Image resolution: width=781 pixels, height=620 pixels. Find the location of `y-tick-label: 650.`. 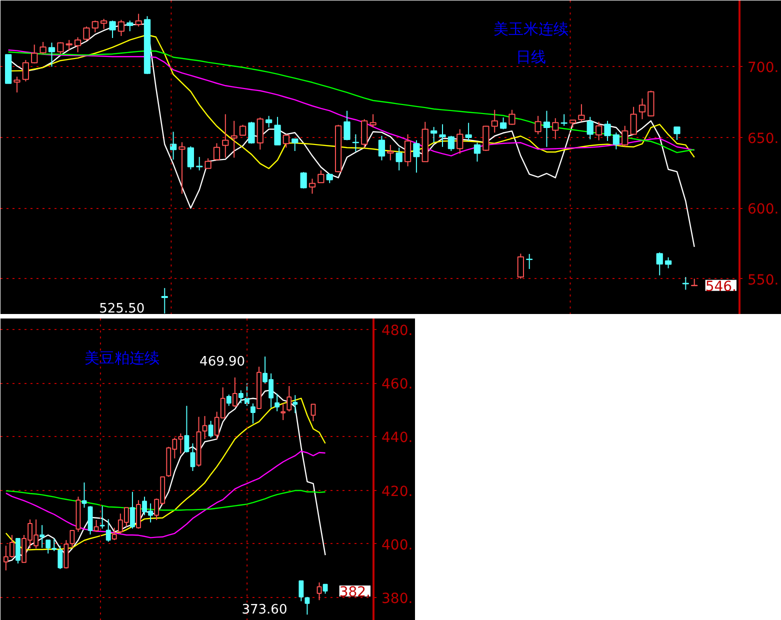

y-tick-label: 650. is located at coordinates (763, 138).